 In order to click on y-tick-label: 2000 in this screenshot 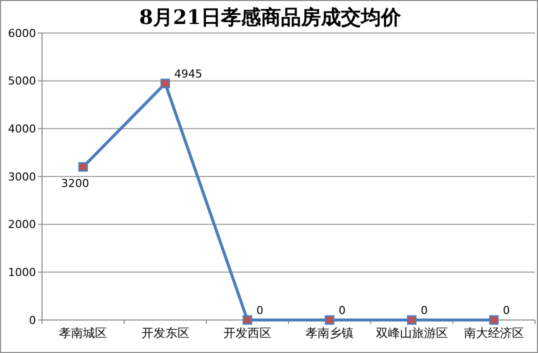, I will do `click(22, 225)`.